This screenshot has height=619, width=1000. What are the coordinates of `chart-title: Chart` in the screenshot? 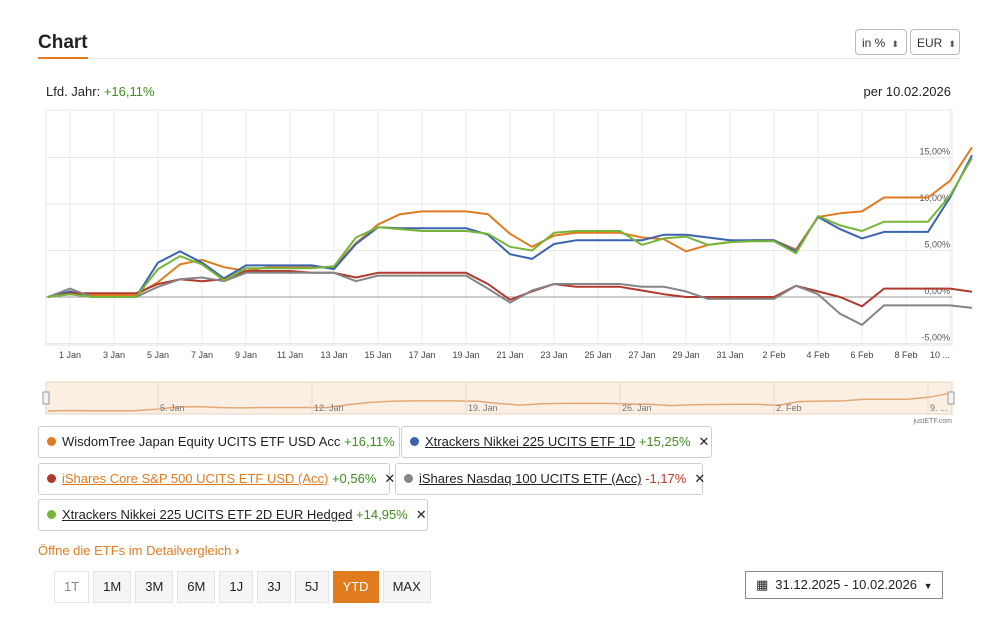 It's located at (63, 42).